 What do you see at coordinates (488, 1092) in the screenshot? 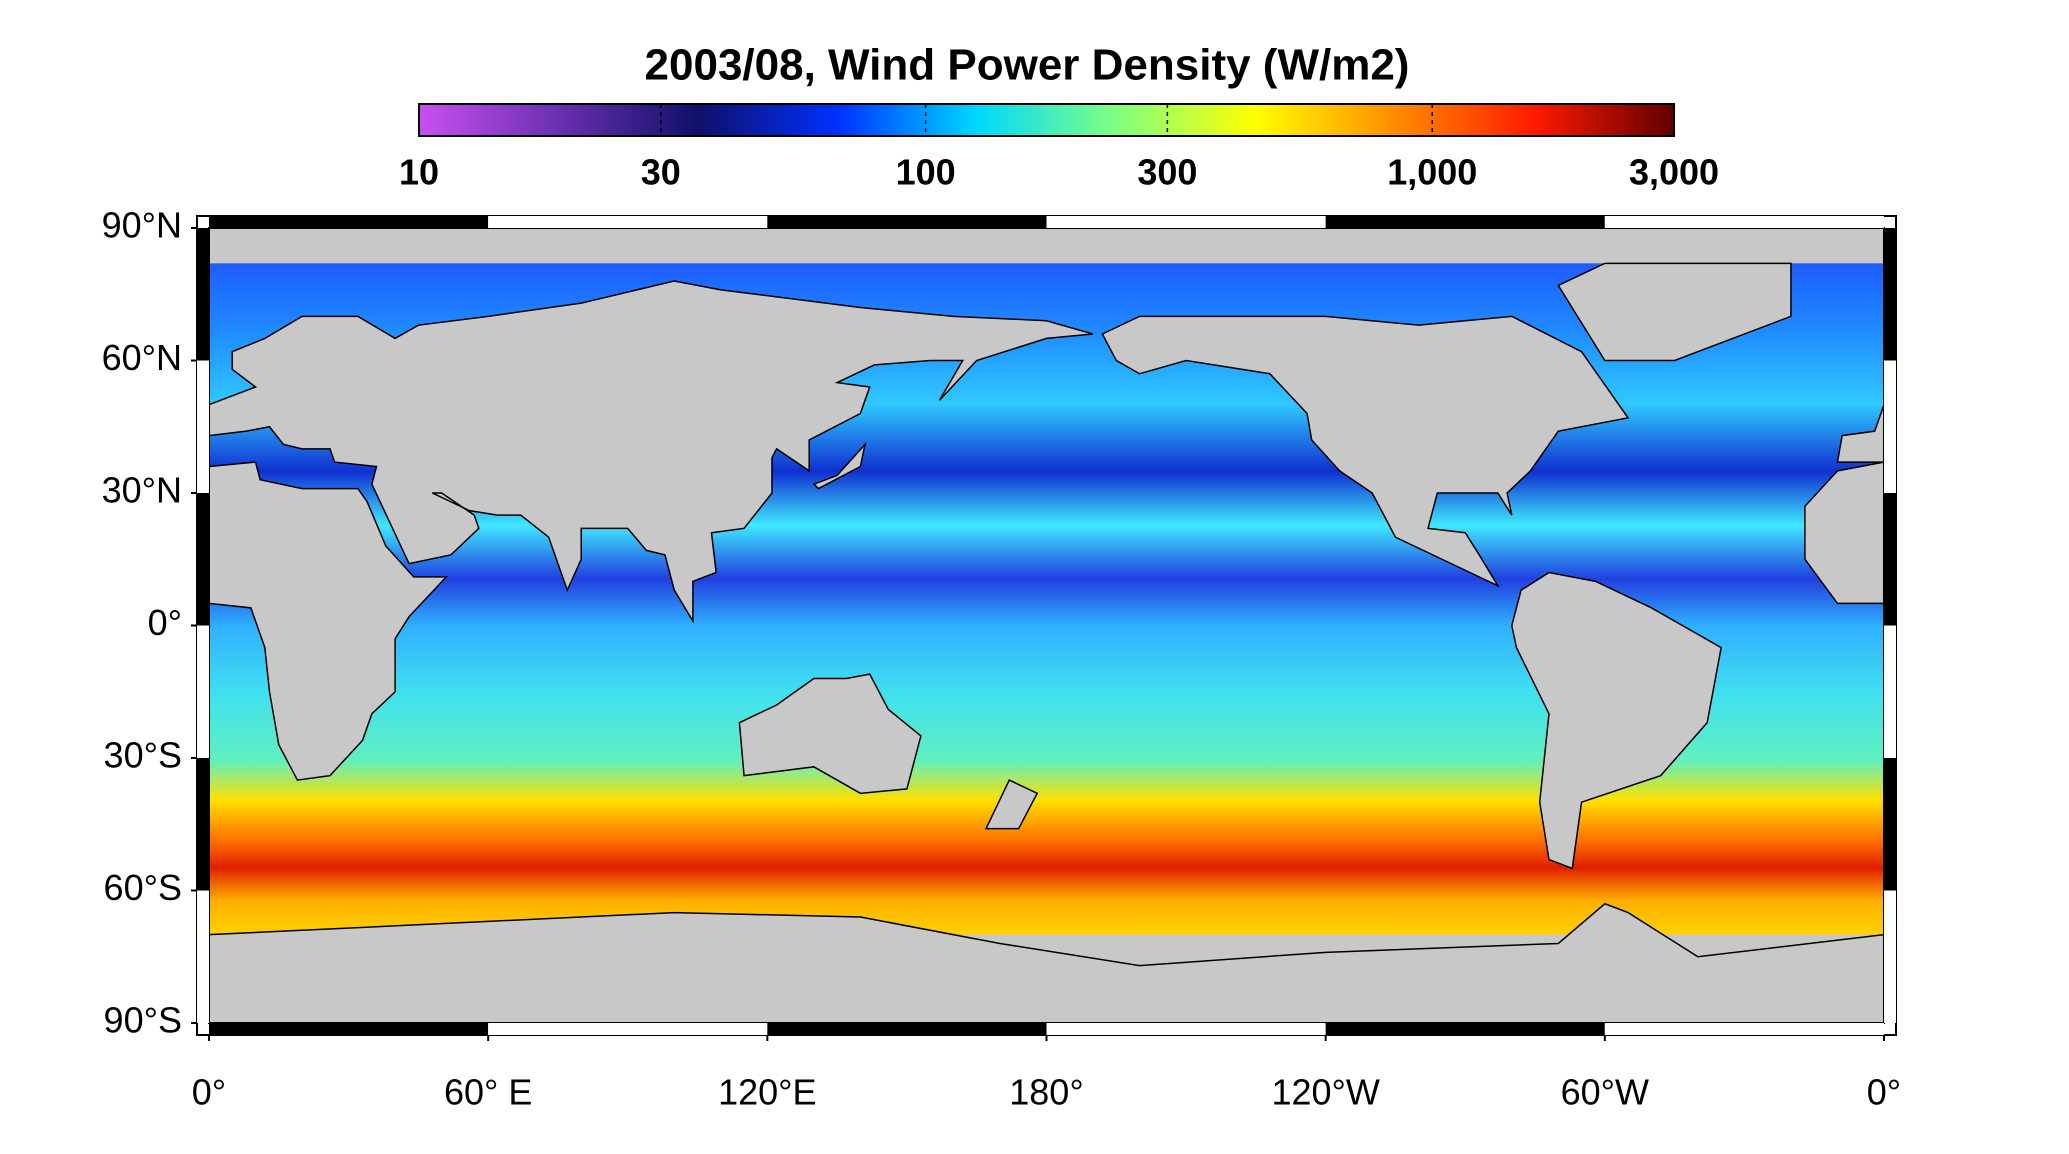
I see `x-tick-label: 60° E` at bounding box center [488, 1092].